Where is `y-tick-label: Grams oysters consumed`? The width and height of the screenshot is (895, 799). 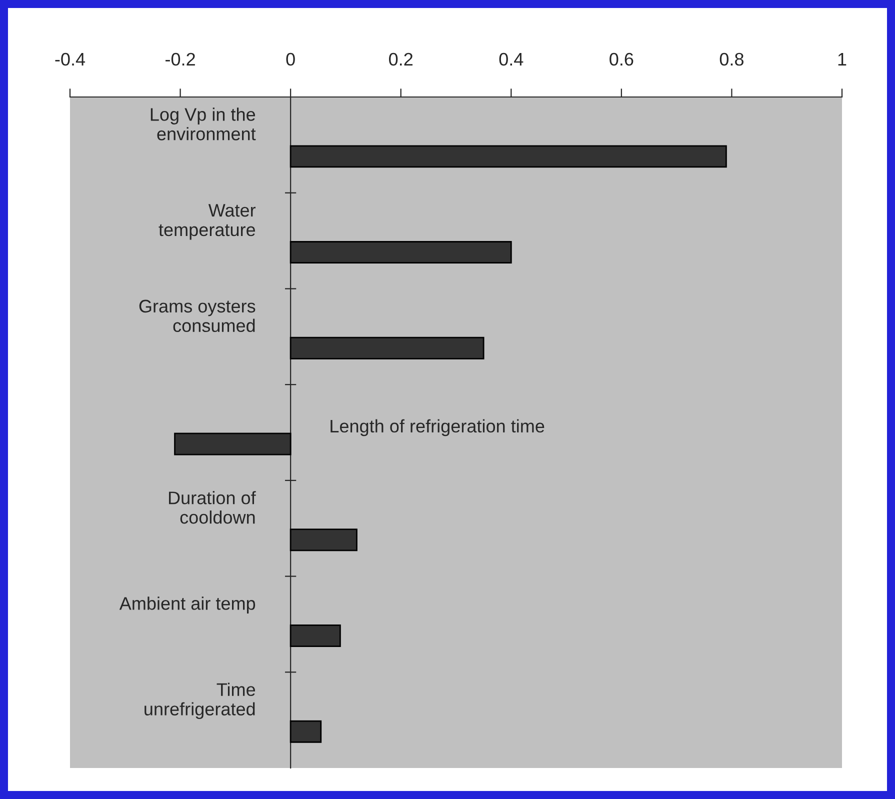
y-tick-label: Grams oysters consumed is located at coordinates (197, 316).